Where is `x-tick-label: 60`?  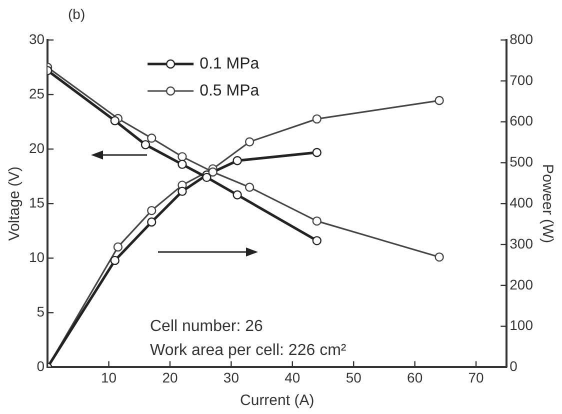 x-tick-label: 60 is located at coordinates (415, 377).